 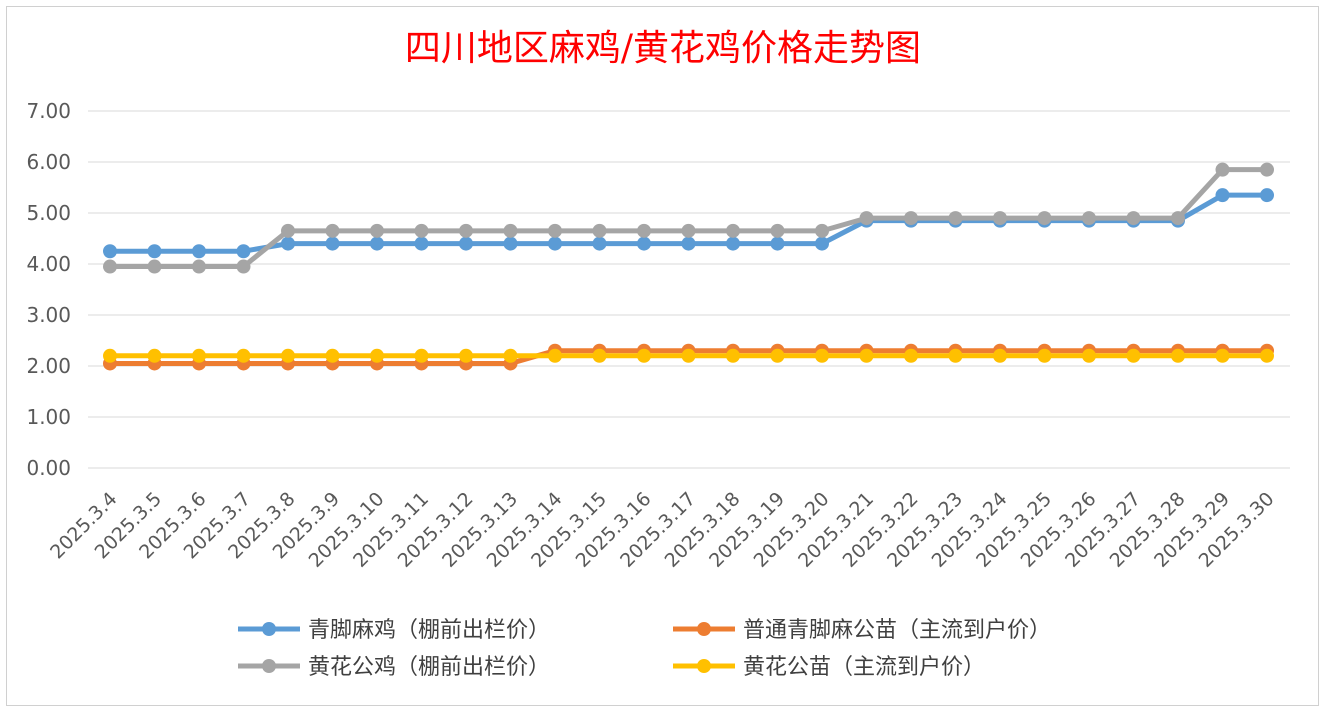 I want to click on y-tick-label: 7.00, so click(x=48, y=111).